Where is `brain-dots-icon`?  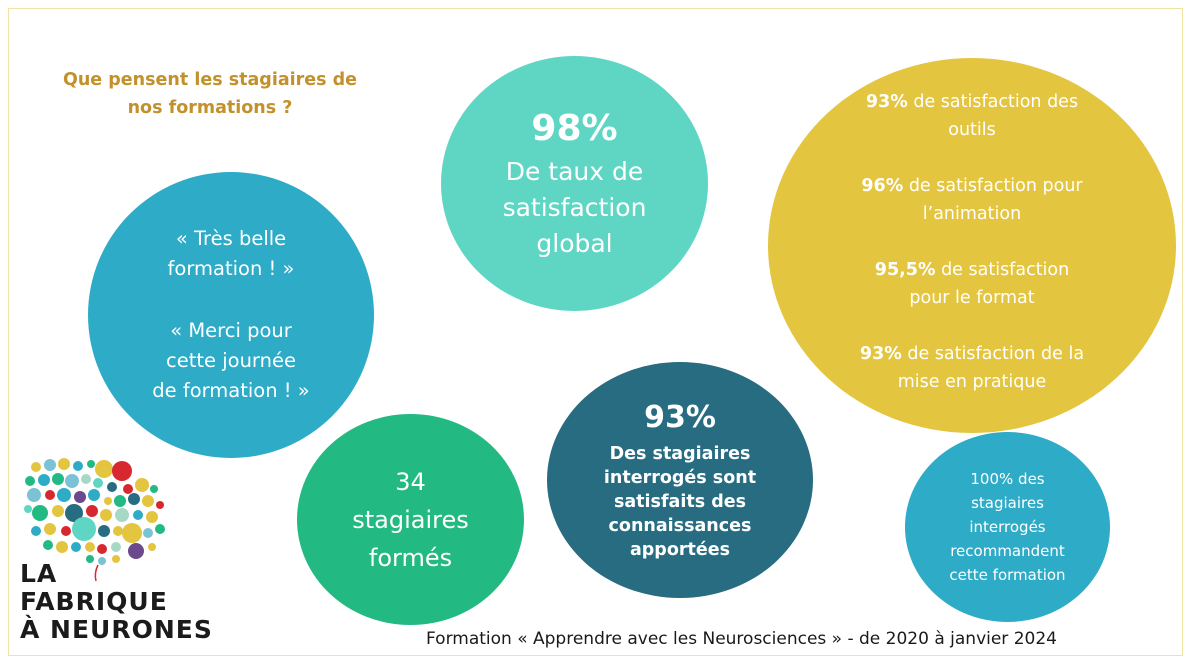 brain-dots-icon is located at coordinates (94, 520).